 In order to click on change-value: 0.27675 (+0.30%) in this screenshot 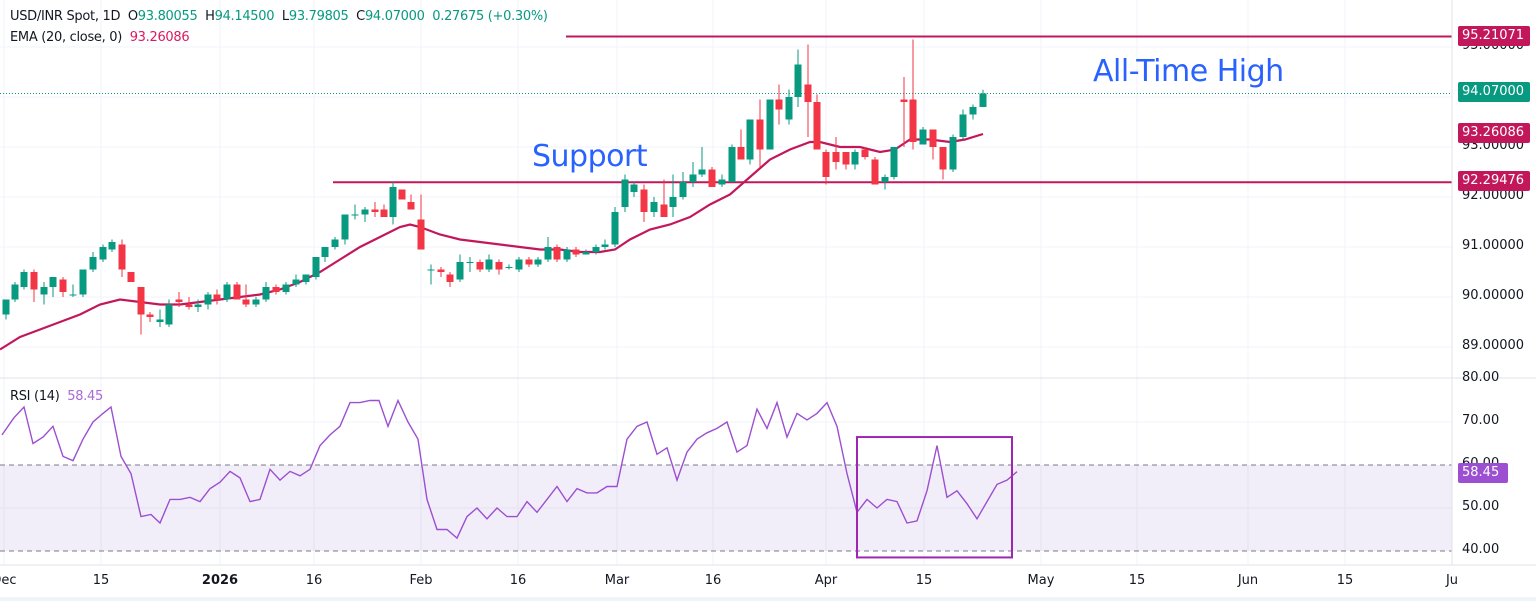, I will do `click(490, 16)`.